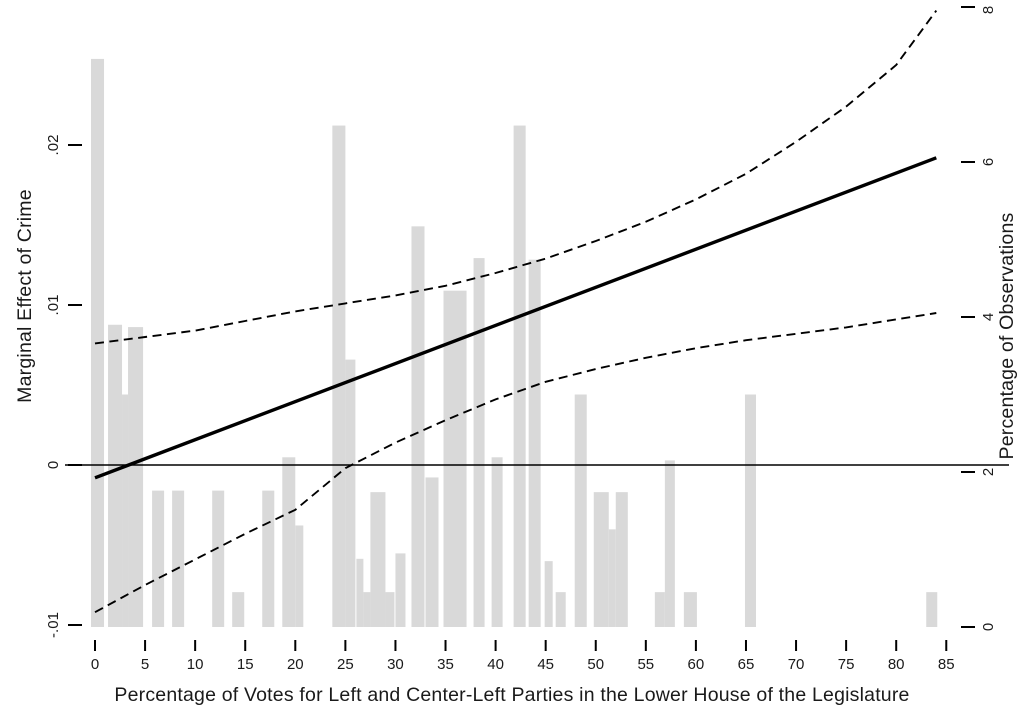  I want to click on x-tick-label: 70, so click(796, 664).